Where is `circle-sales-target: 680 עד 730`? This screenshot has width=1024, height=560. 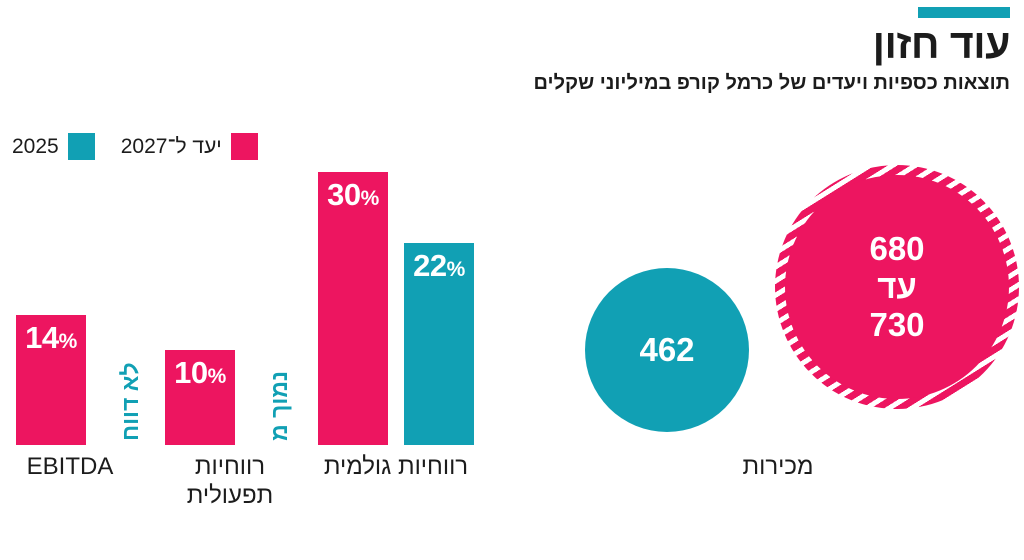
circle-sales-target: 680 עד 730 is located at coordinates (897, 287).